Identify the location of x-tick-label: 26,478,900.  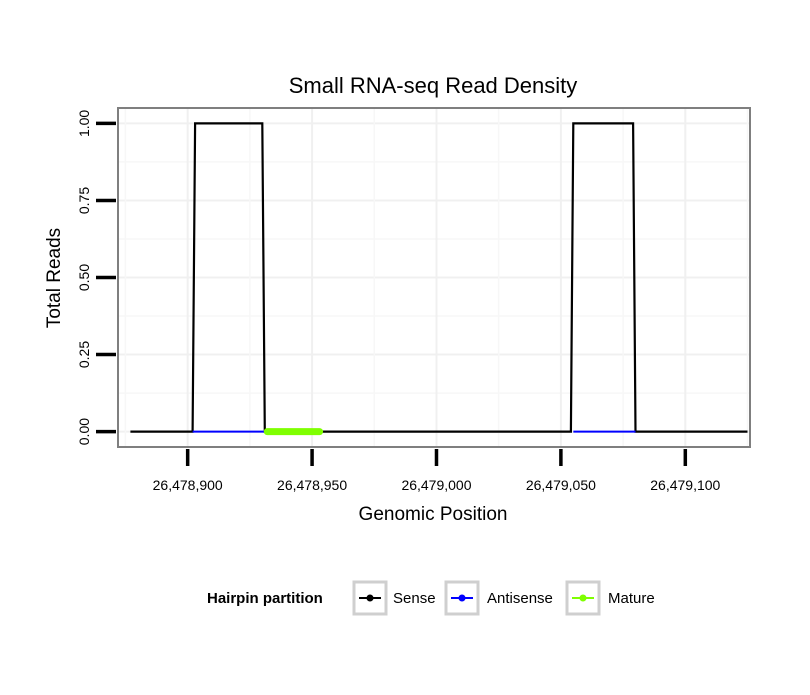
(188, 485).